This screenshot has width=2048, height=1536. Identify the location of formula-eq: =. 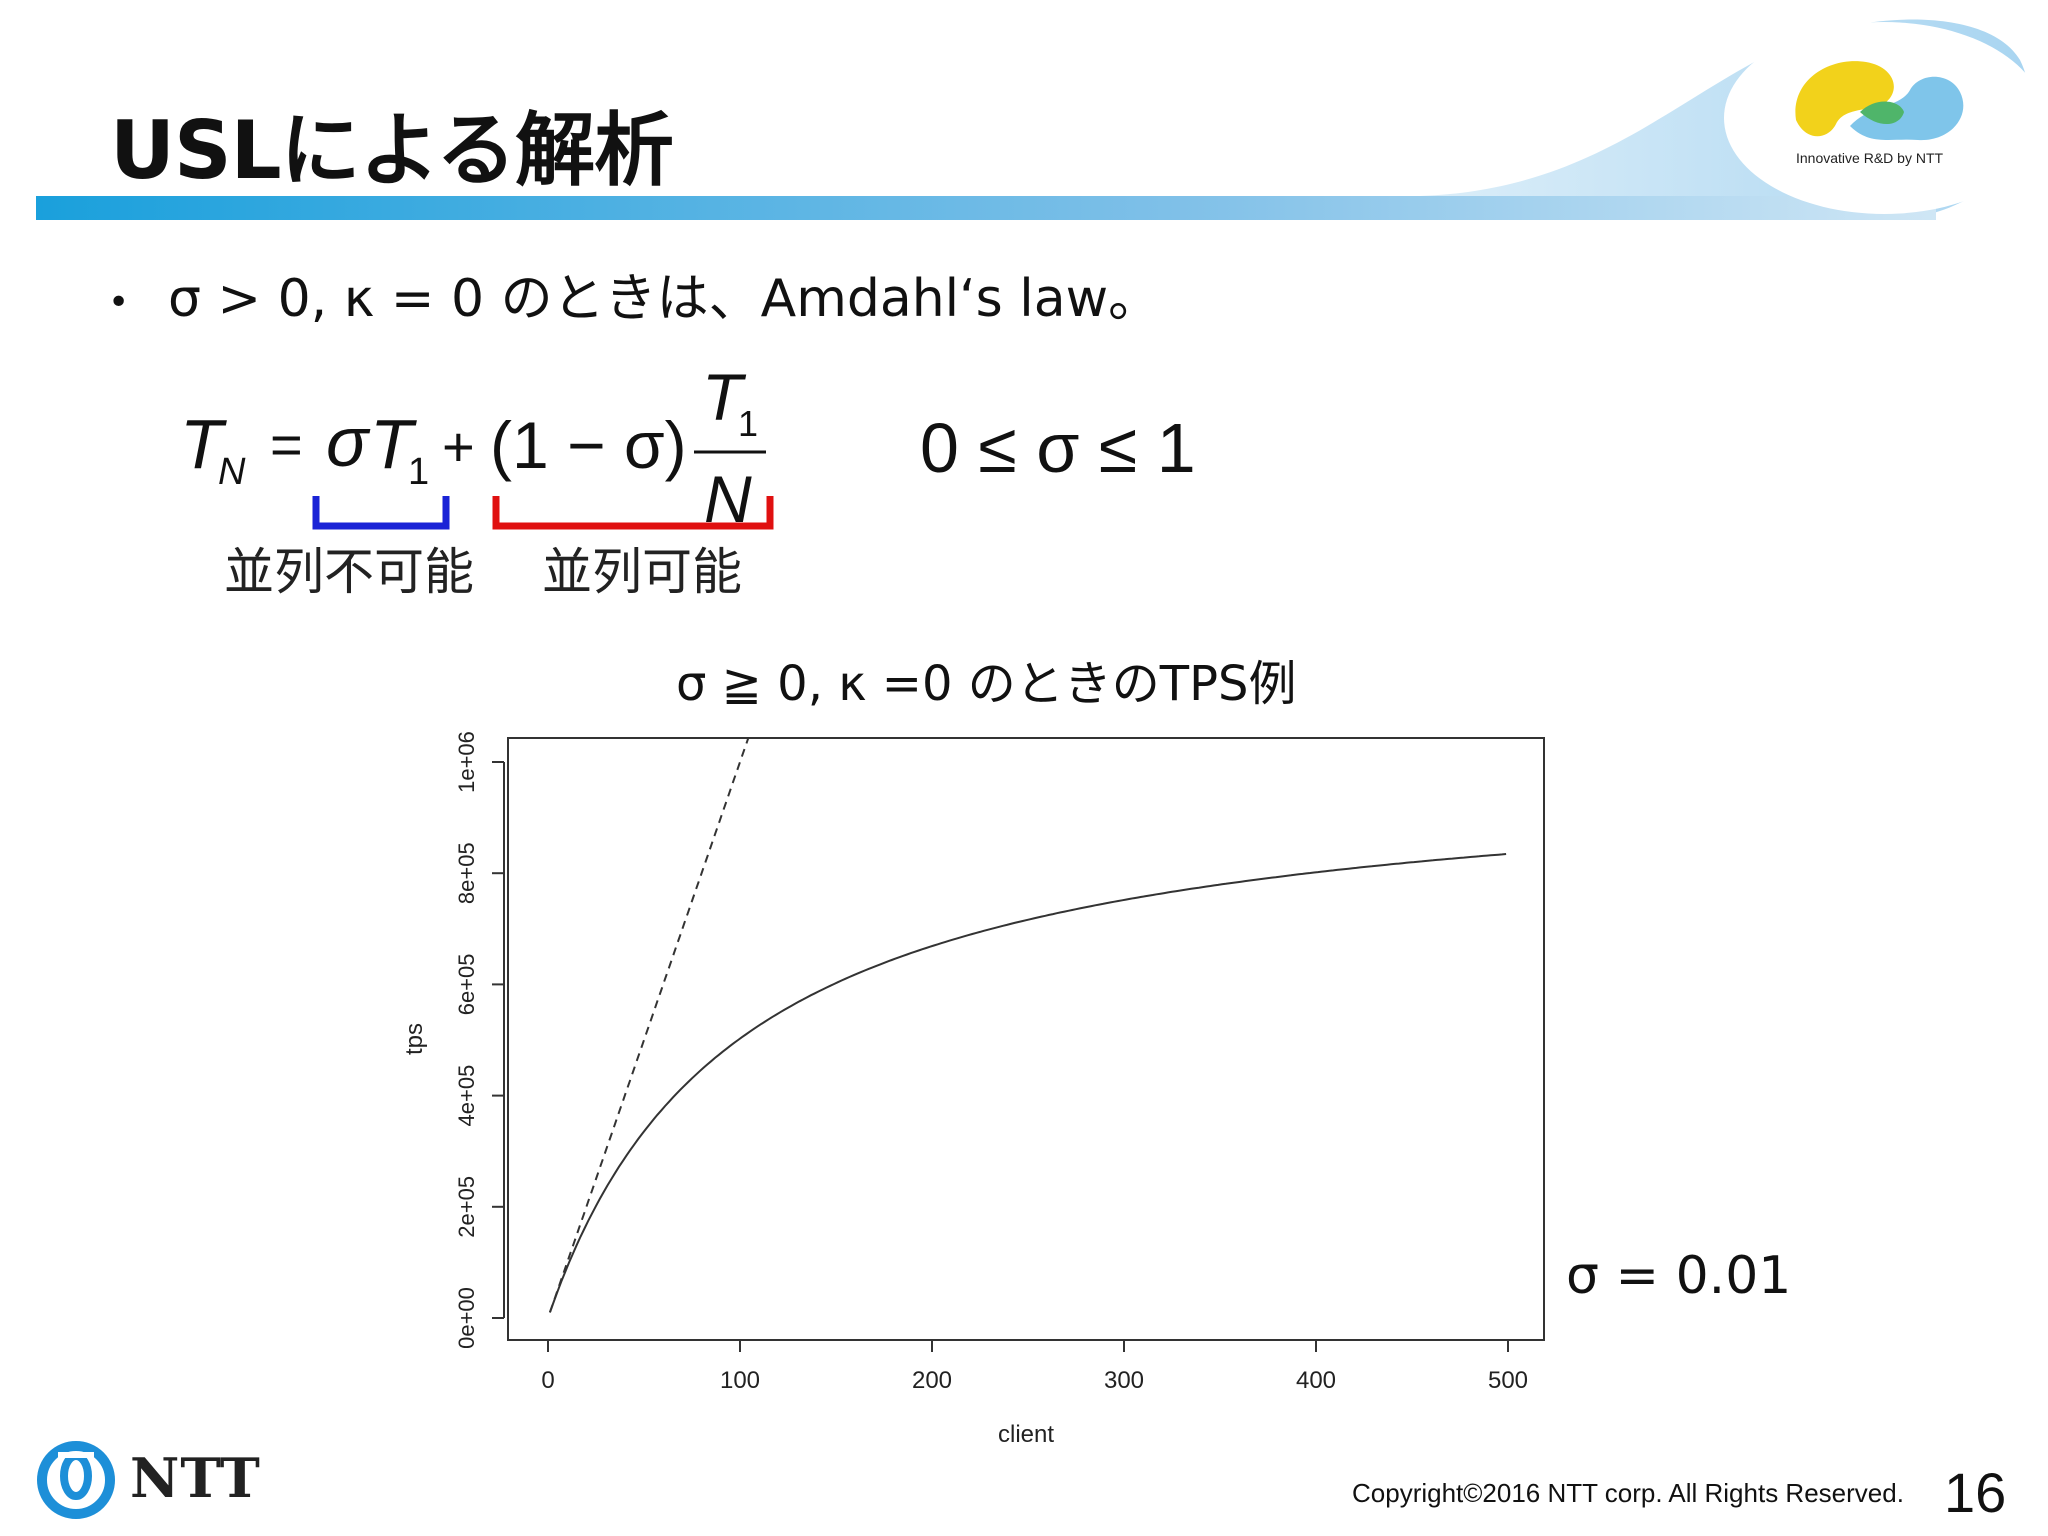
(286, 444).